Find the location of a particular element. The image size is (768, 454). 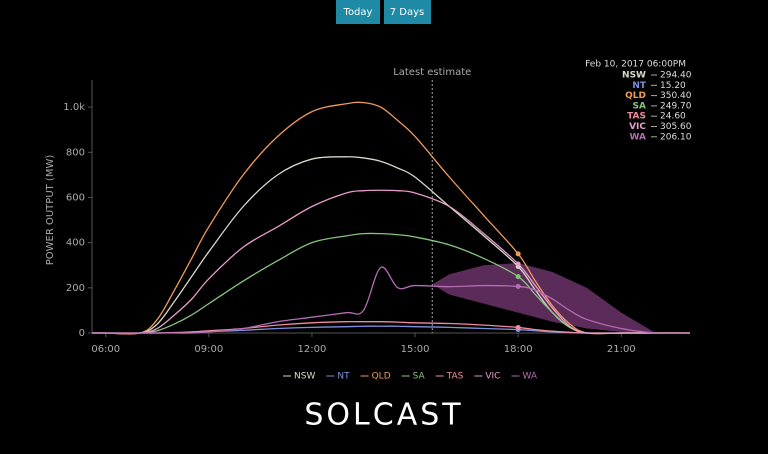

x-tick-label: 06:00 is located at coordinates (105, 349).